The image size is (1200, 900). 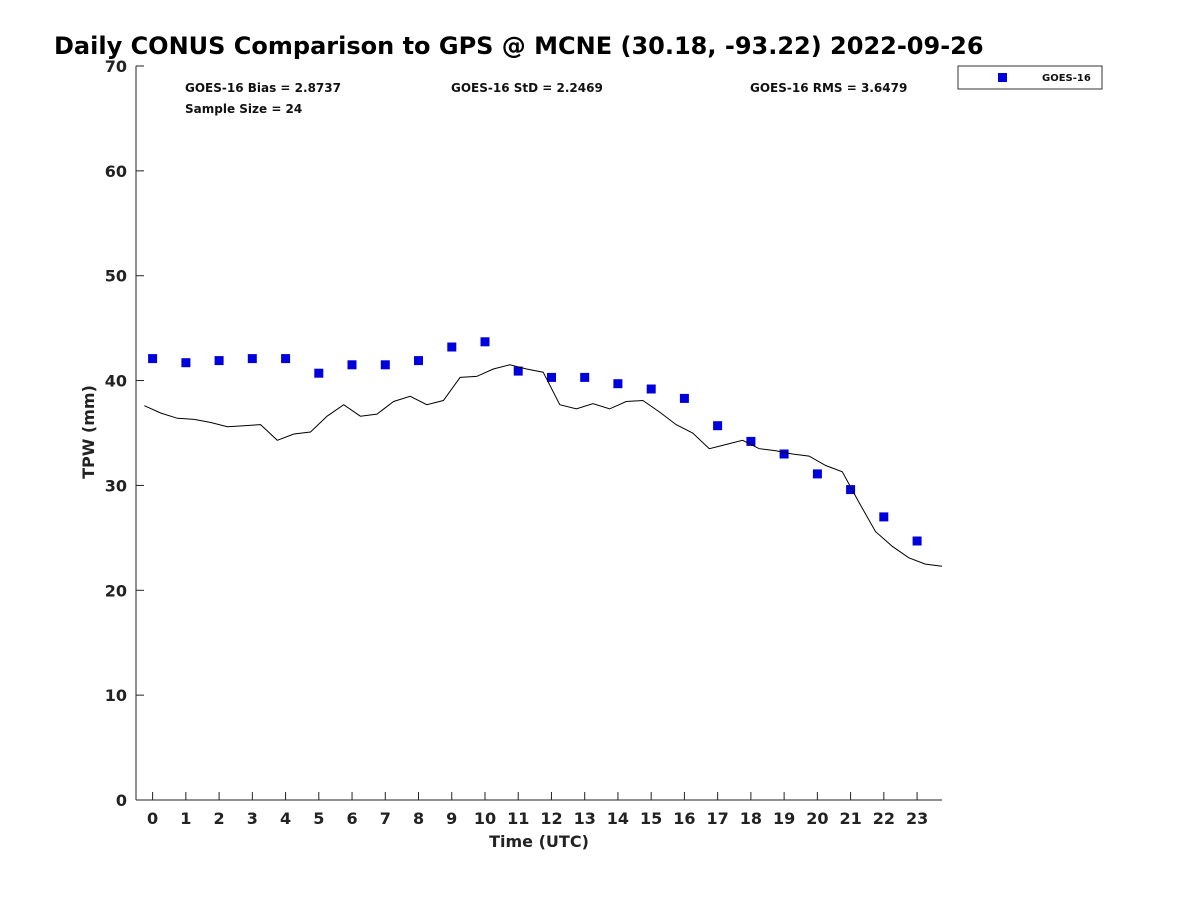 What do you see at coordinates (243, 109) in the screenshot?
I see `sample-size-stat: Sample Size = 24` at bounding box center [243, 109].